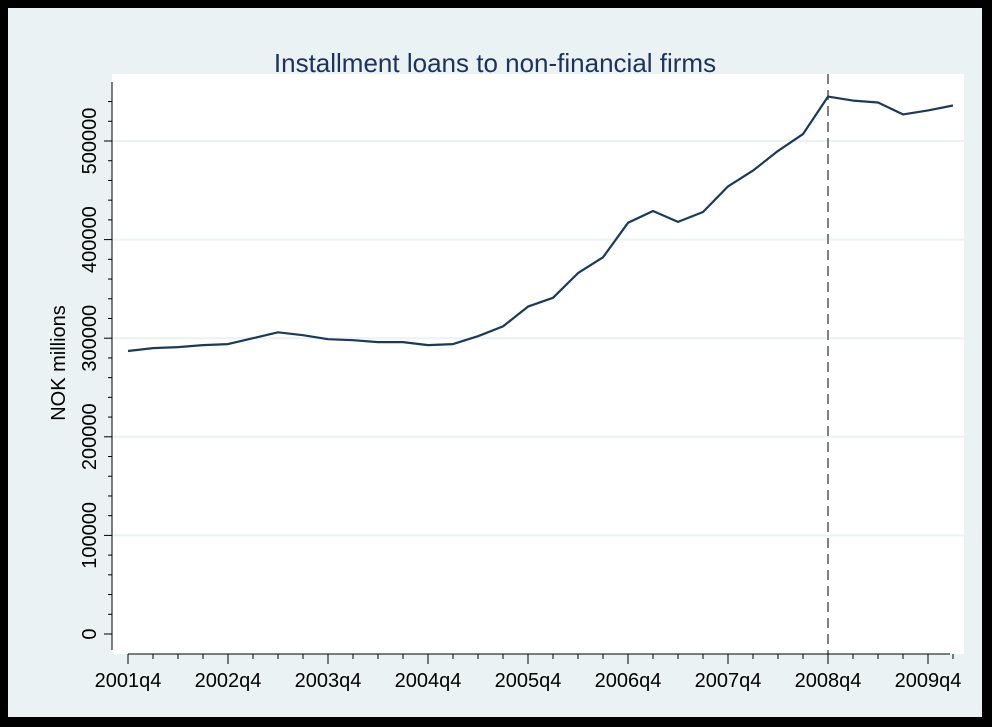 This screenshot has width=992, height=727. Describe the element at coordinates (495, 63) in the screenshot. I see `chart-title: Installment loans to non-financial firms` at that location.